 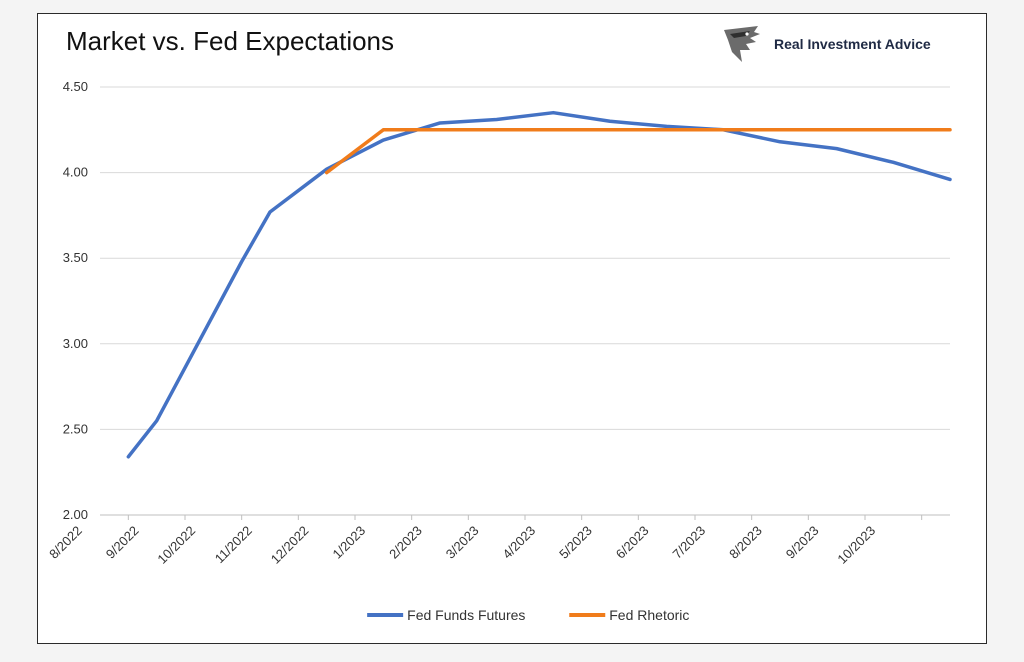 I want to click on series-line, so click(x=638, y=151).